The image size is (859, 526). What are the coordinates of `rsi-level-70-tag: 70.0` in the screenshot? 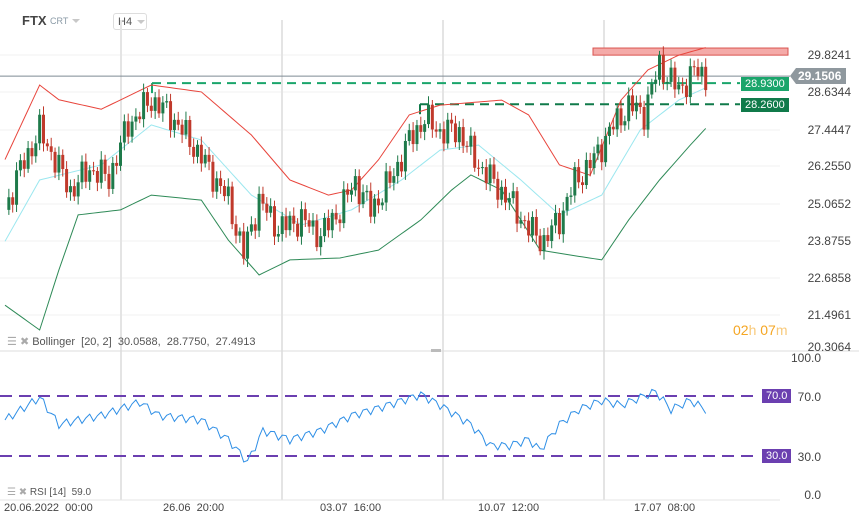 It's located at (777, 396).